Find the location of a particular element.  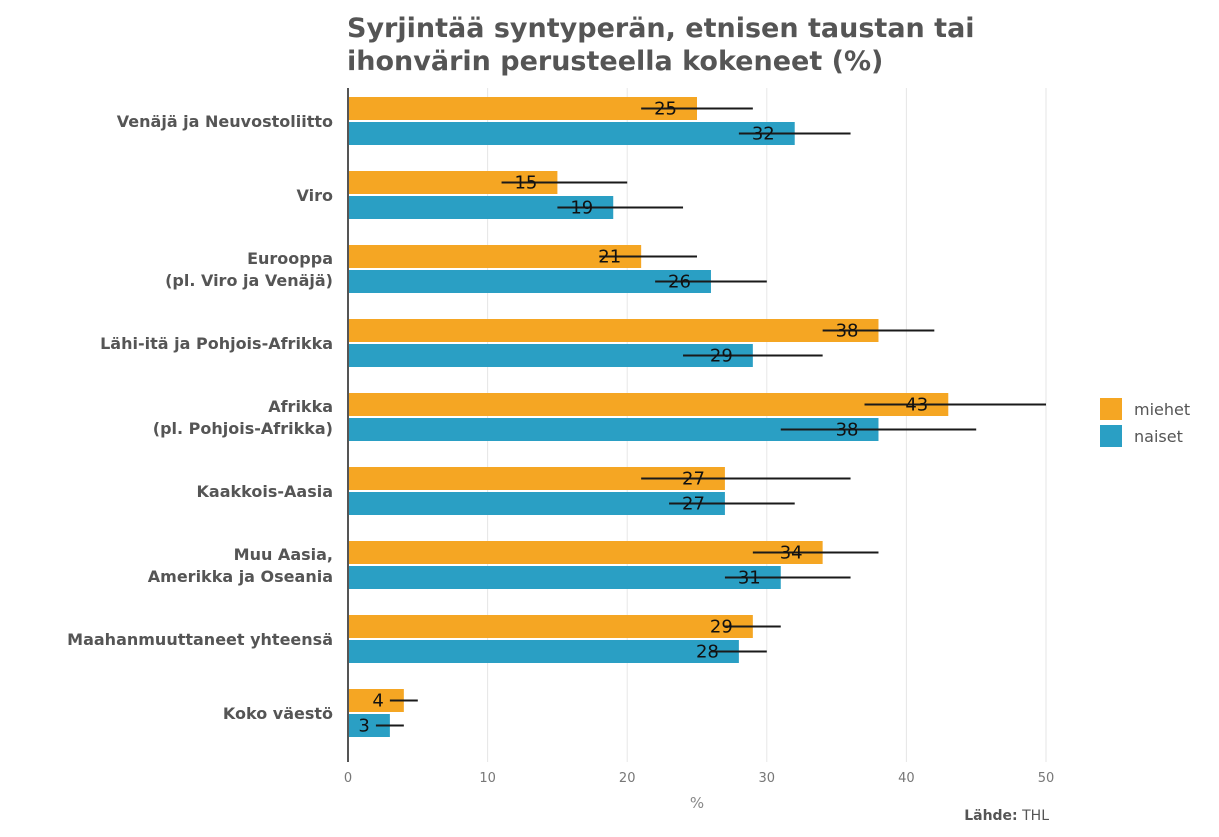

source-value: THL is located at coordinates (1035, 816).